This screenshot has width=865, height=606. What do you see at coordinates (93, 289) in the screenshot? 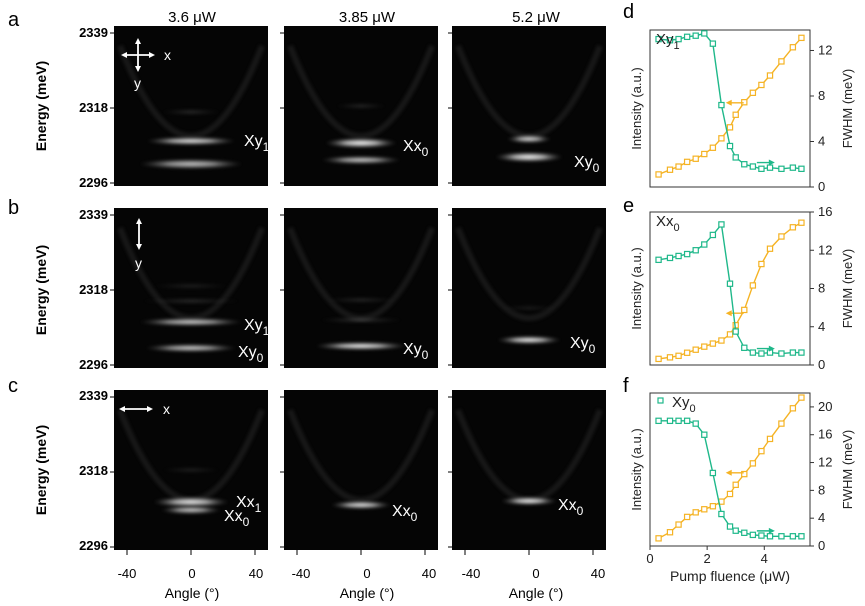
I see `energy-ticks-b: 2339 2318 2296` at bounding box center [93, 289].